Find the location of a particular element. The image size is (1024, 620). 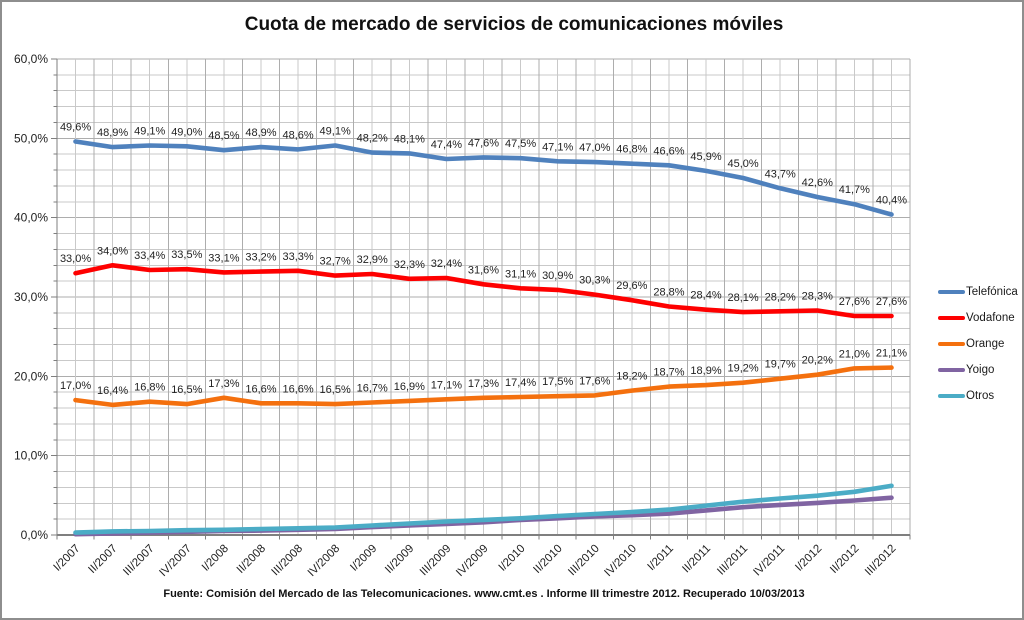

x-tick-label: I/2007 is located at coordinates (67, 558).